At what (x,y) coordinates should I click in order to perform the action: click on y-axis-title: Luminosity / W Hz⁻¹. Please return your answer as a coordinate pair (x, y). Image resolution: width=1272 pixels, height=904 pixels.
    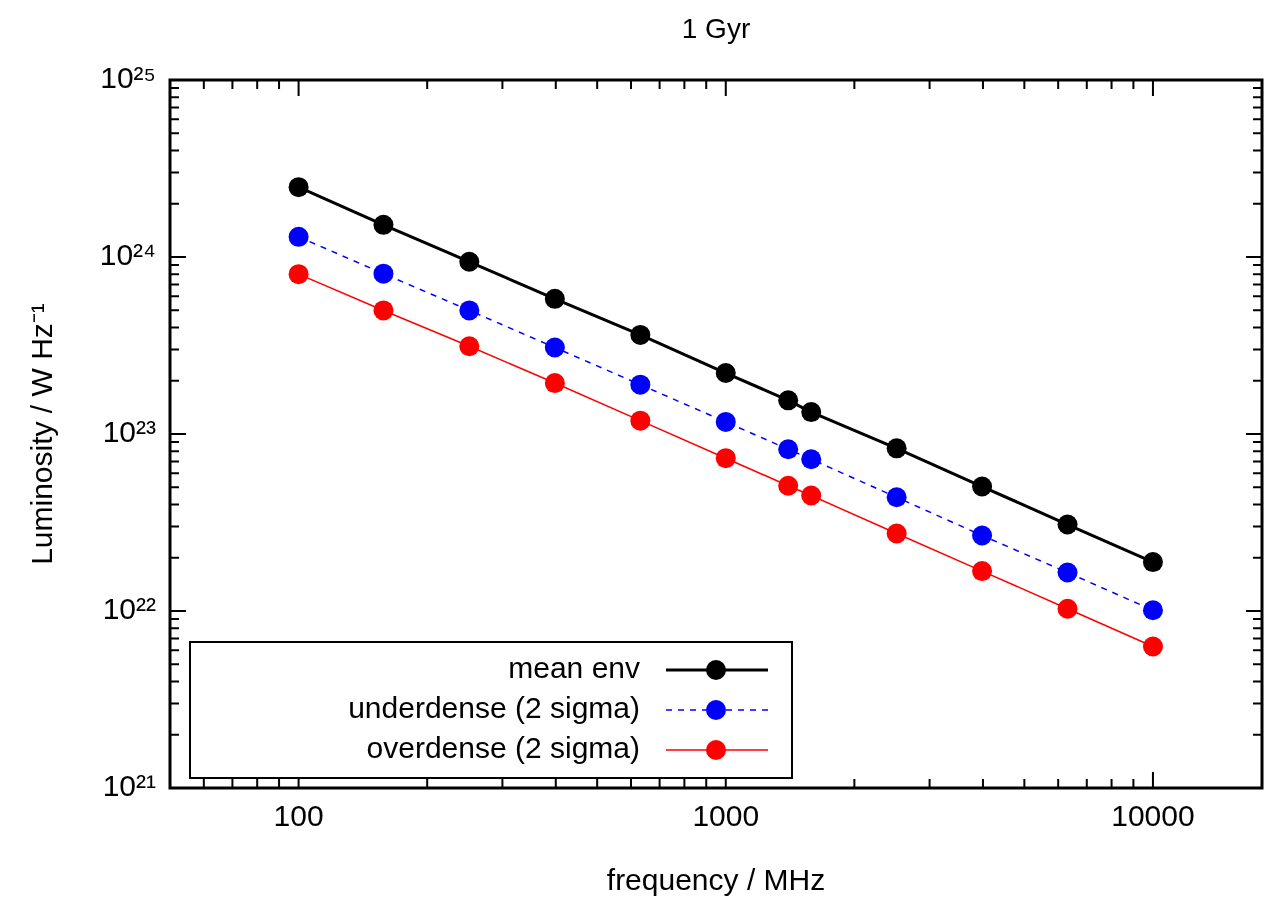
    Looking at the image, I should click on (42, 434).